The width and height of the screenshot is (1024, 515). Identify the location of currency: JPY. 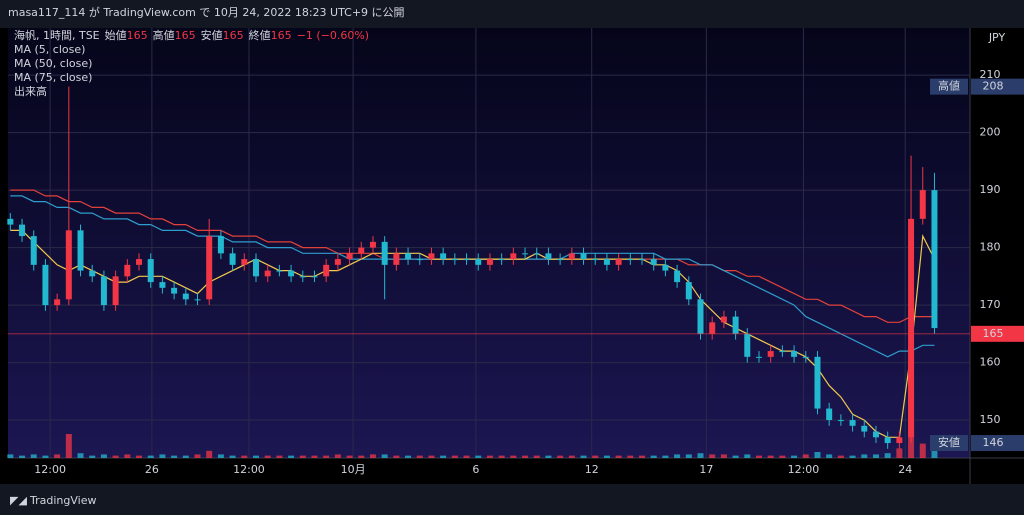
(997, 37).